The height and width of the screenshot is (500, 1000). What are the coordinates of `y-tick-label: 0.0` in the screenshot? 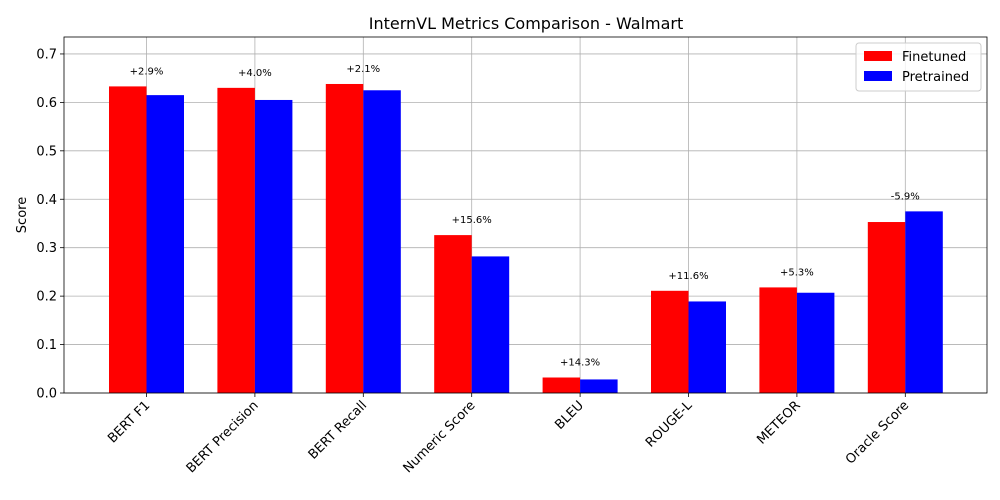 It's located at (46, 394).